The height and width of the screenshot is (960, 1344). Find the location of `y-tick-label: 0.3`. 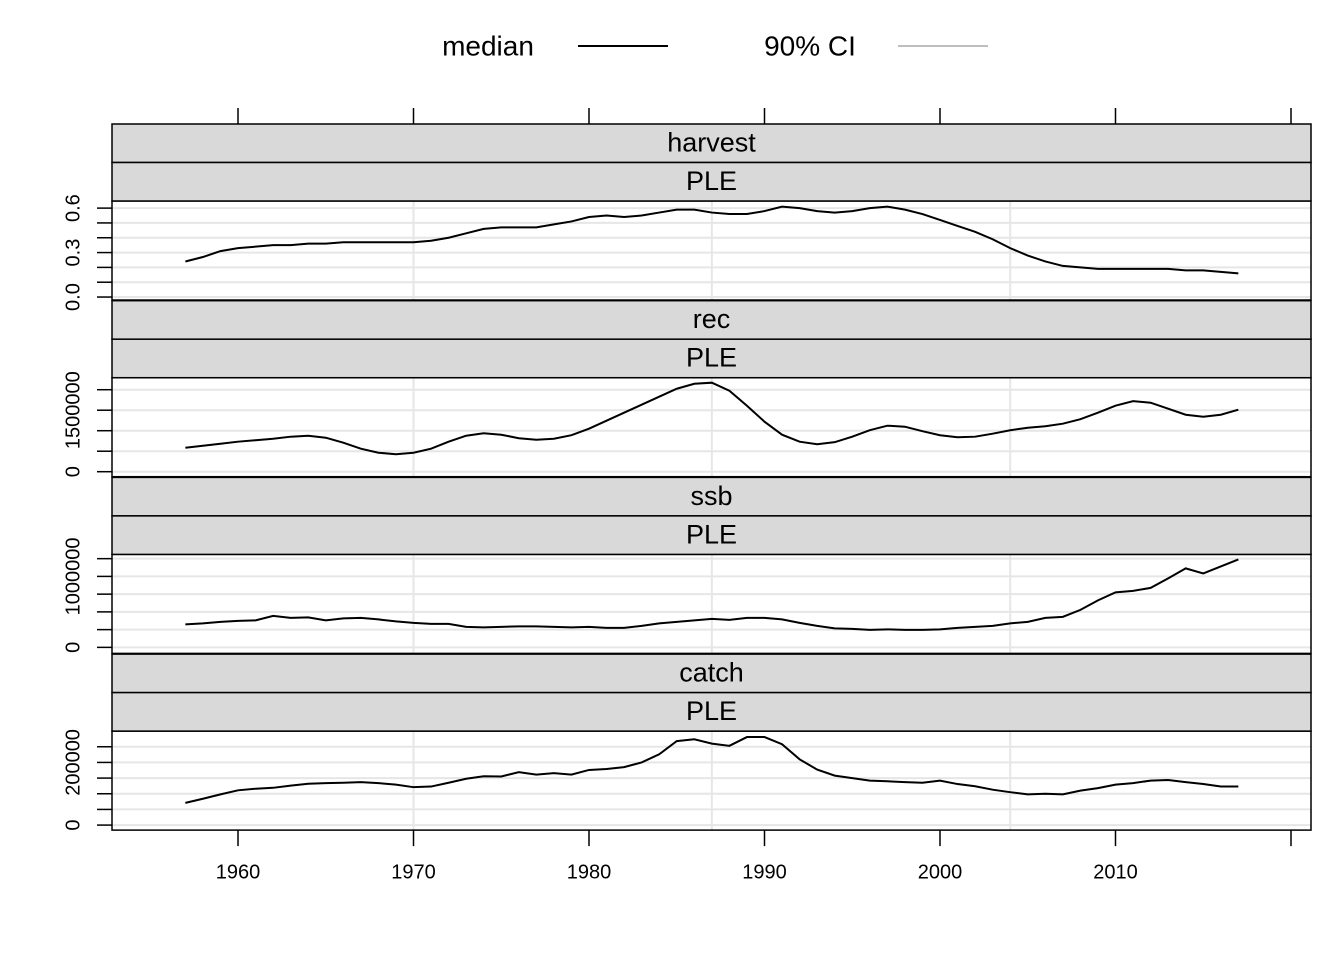

y-tick-label: 0.3 is located at coordinates (73, 253).